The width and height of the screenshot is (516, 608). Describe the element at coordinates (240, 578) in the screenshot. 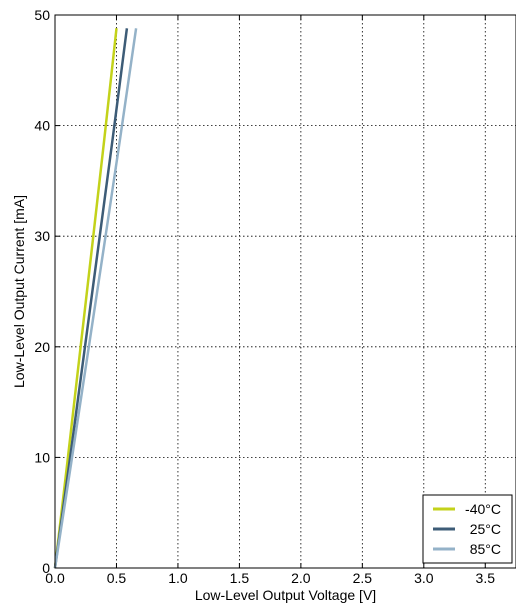

I see `x-tick-label: 1.5` at that location.